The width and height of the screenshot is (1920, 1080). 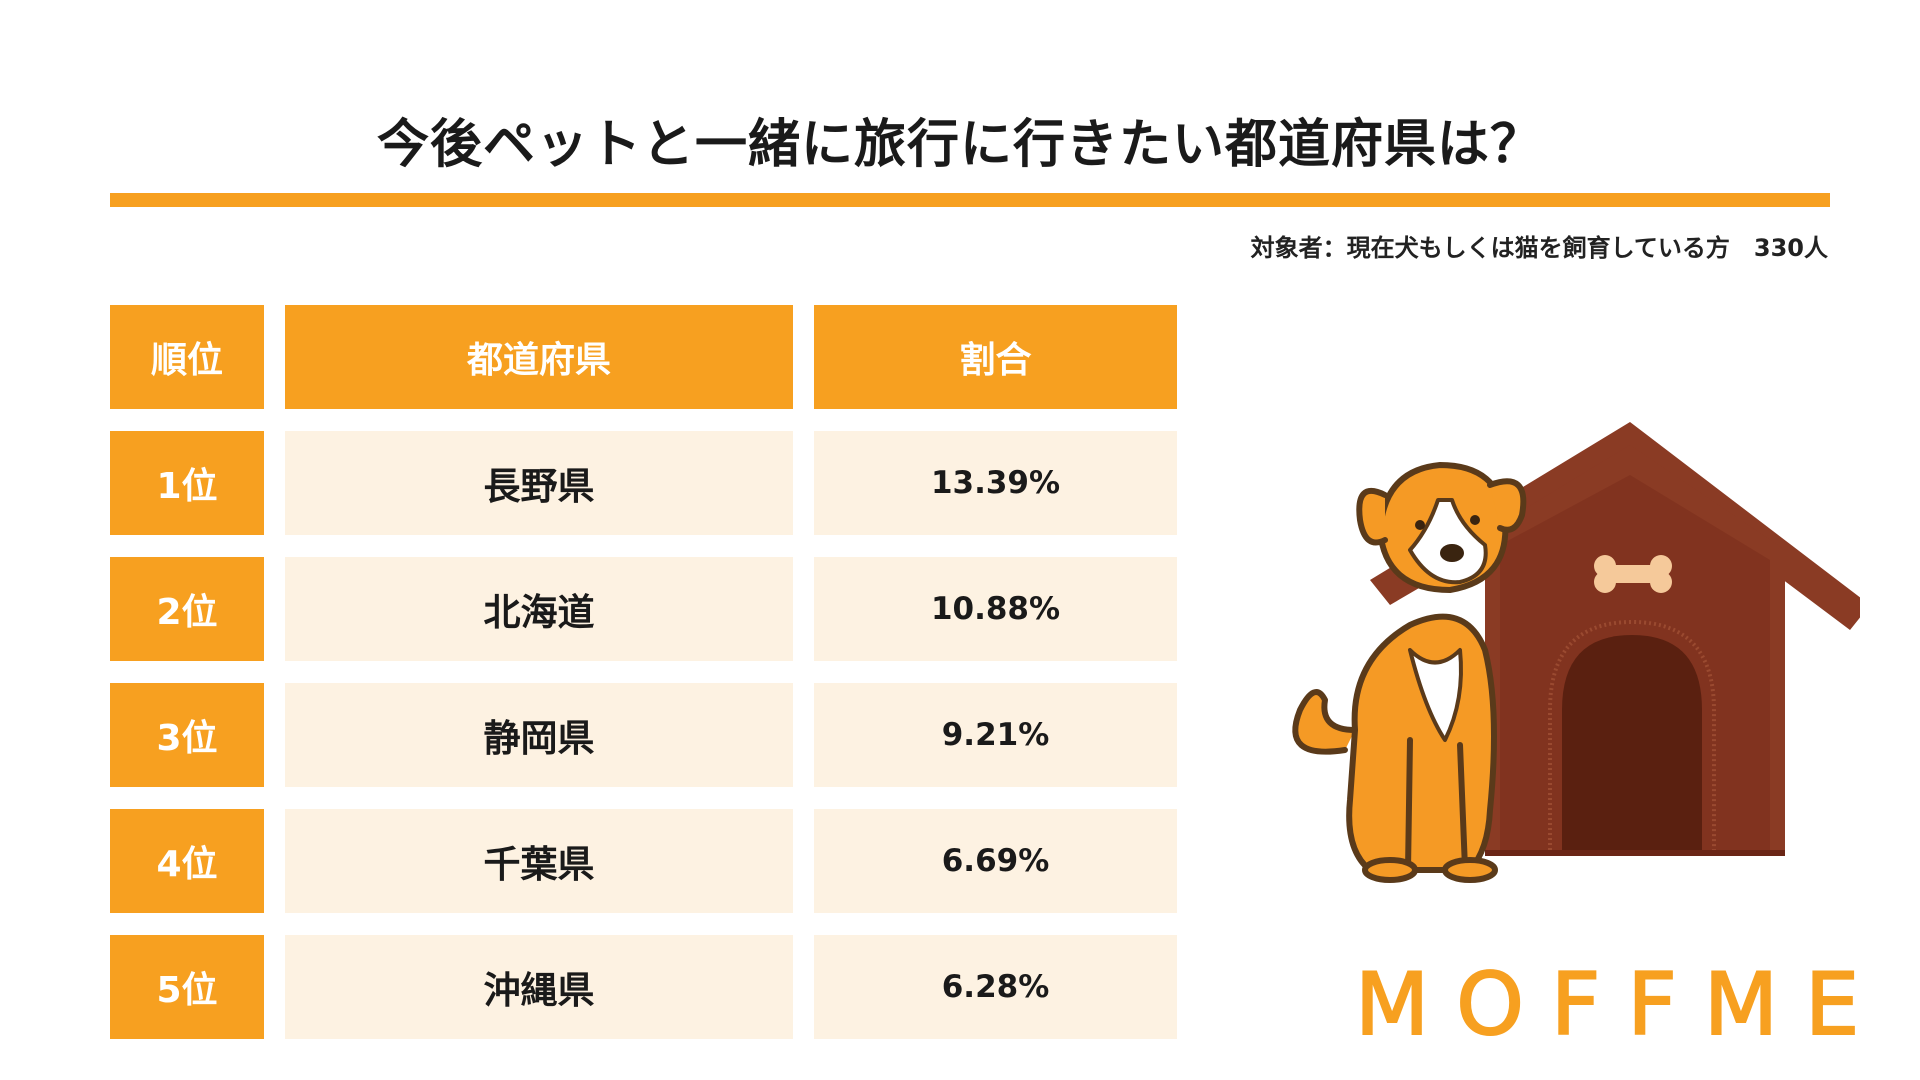 What do you see at coordinates (1615, 639) in the screenshot?
I see `doghouse-icon` at bounding box center [1615, 639].